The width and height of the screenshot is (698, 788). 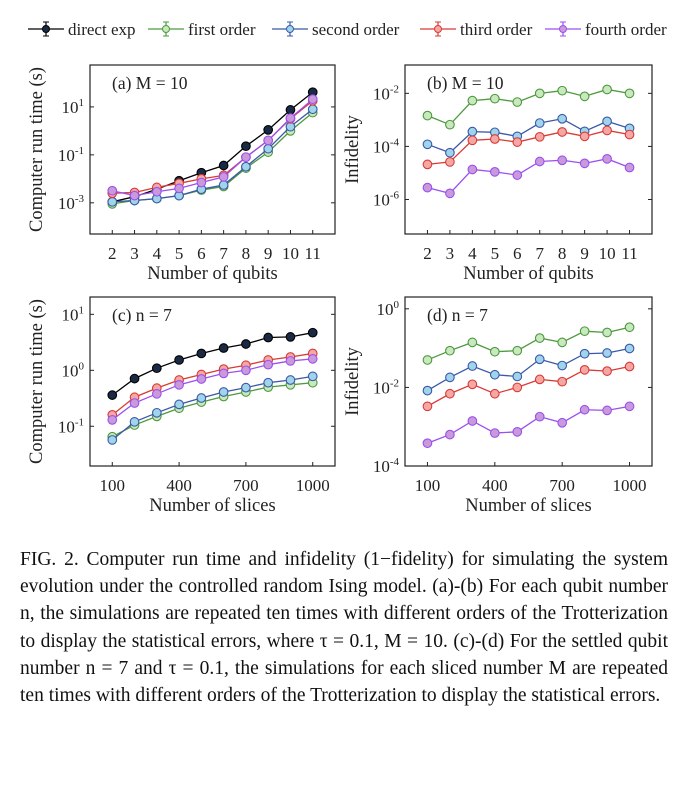 I want to click on series-fourth-order, so click(x=528, y=425).